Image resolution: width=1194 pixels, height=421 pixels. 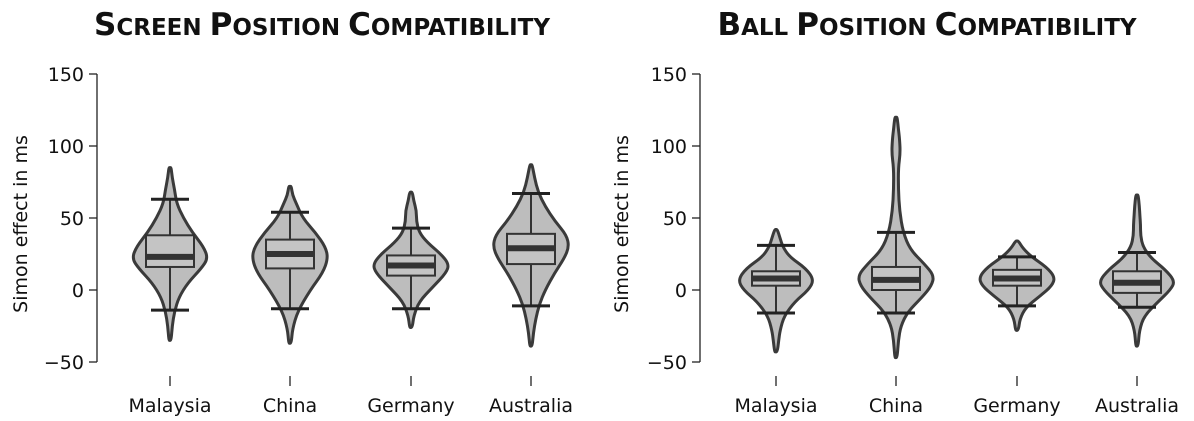 I want to click on iqr-box, so click(x=170, y=251).